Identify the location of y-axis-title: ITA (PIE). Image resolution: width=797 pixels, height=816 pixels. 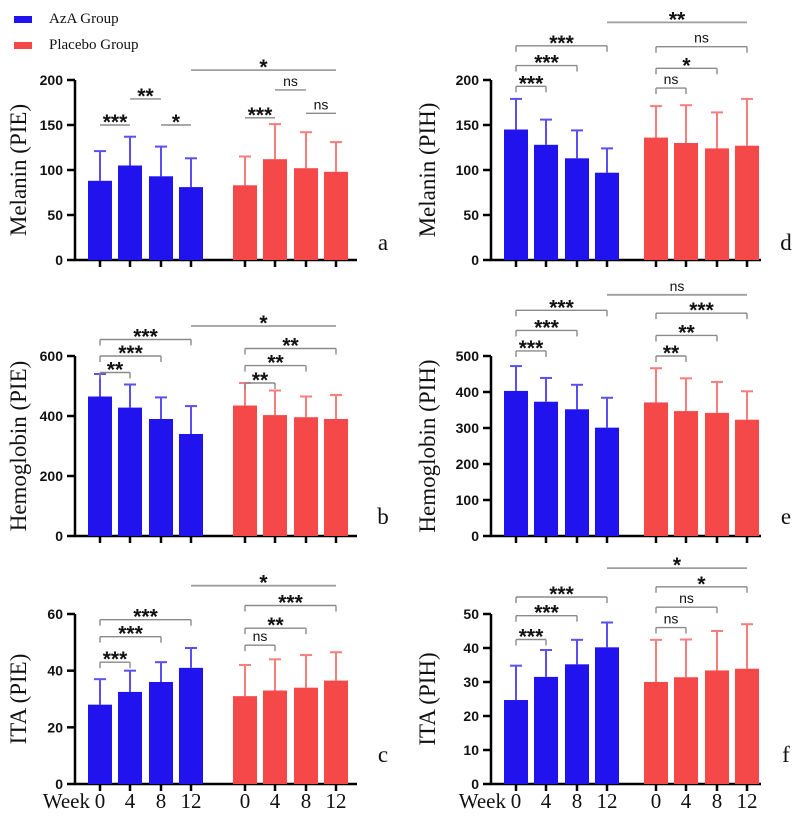
(18, 699).